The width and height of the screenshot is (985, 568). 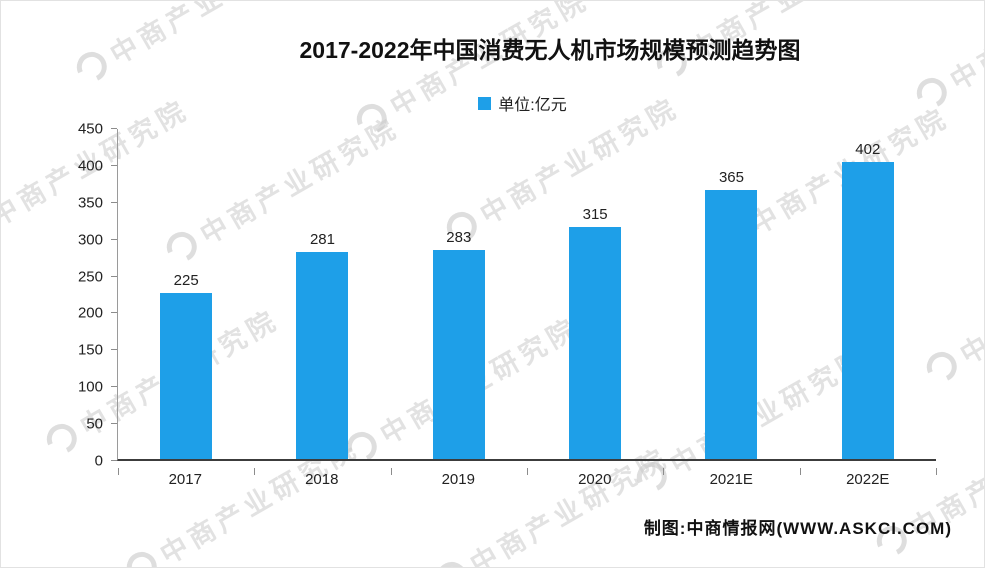 I want to click on bar-slot: 225, so click(x=186, y=294).